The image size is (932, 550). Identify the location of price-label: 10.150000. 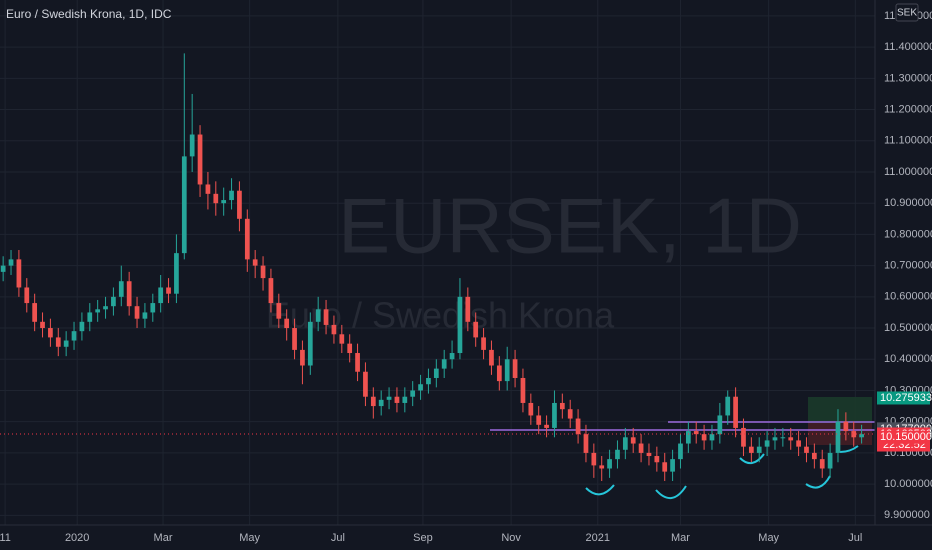
(906, 437).